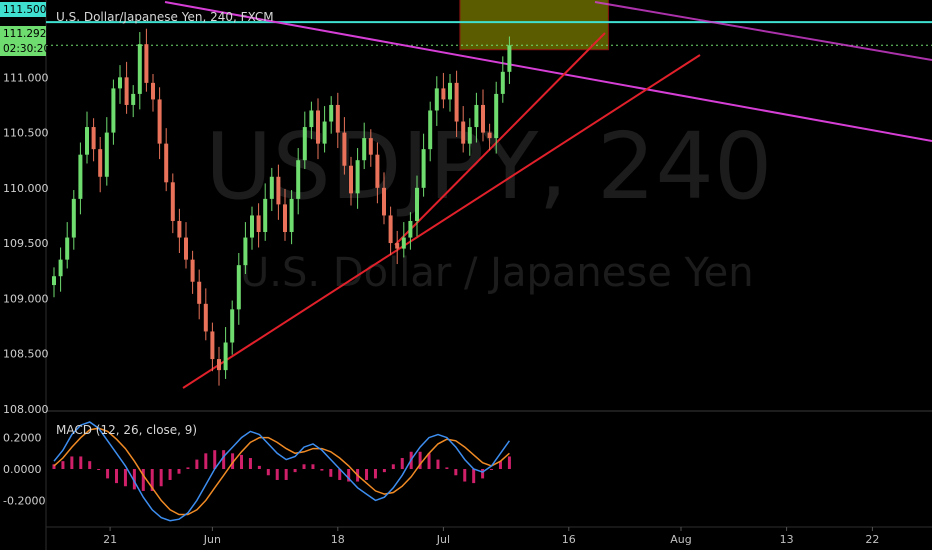 The image size is (932, 550). I want to click on time-tick-label: Aug, so click(680, 539).